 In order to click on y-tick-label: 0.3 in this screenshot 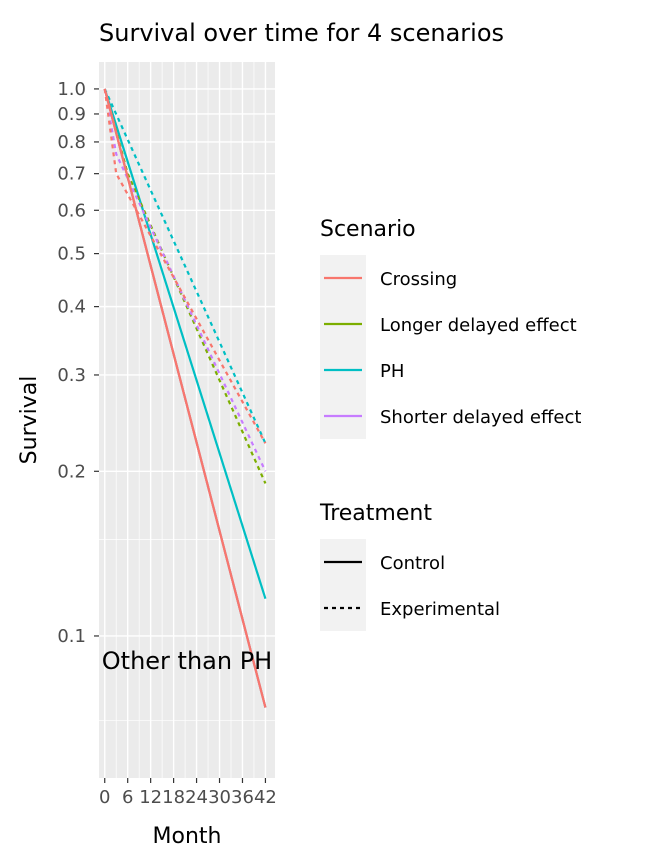, I will do `click(71, 375)`.